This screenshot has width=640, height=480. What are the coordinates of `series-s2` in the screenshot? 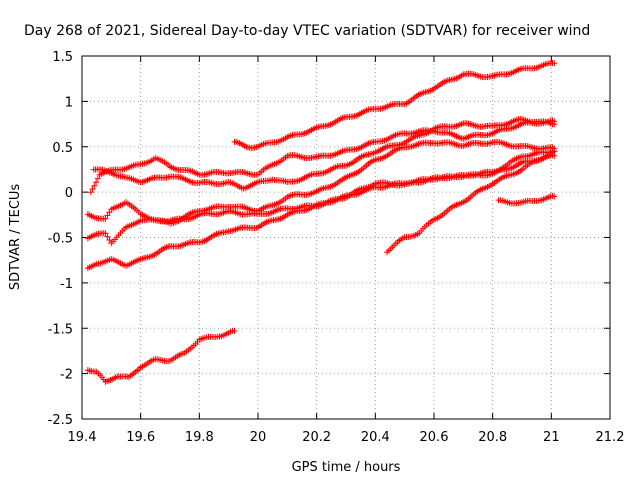 It's located at (322, 156).